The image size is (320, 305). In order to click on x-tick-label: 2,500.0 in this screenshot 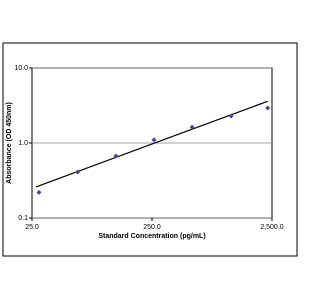, I will do `click(271, 227)`.